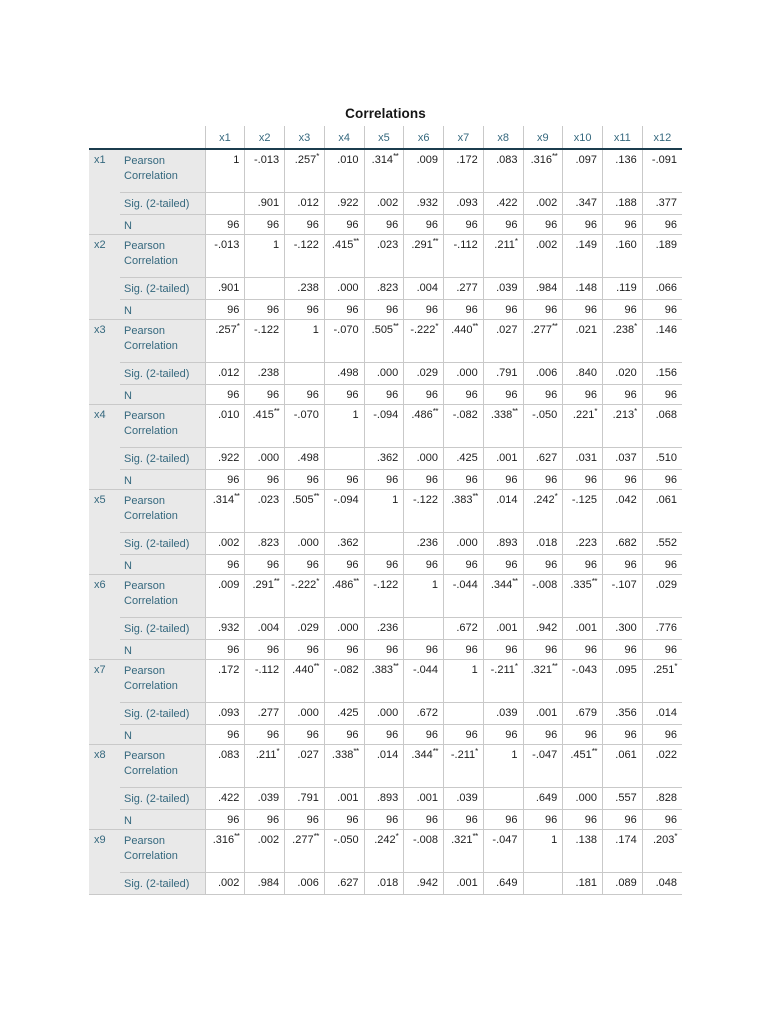 This screenshot has width=768, height=1024. What do you see at coordinates (622, 883) in the screenshot?
I see `corr-value-cell: .089` at bounding box center [622, 883].